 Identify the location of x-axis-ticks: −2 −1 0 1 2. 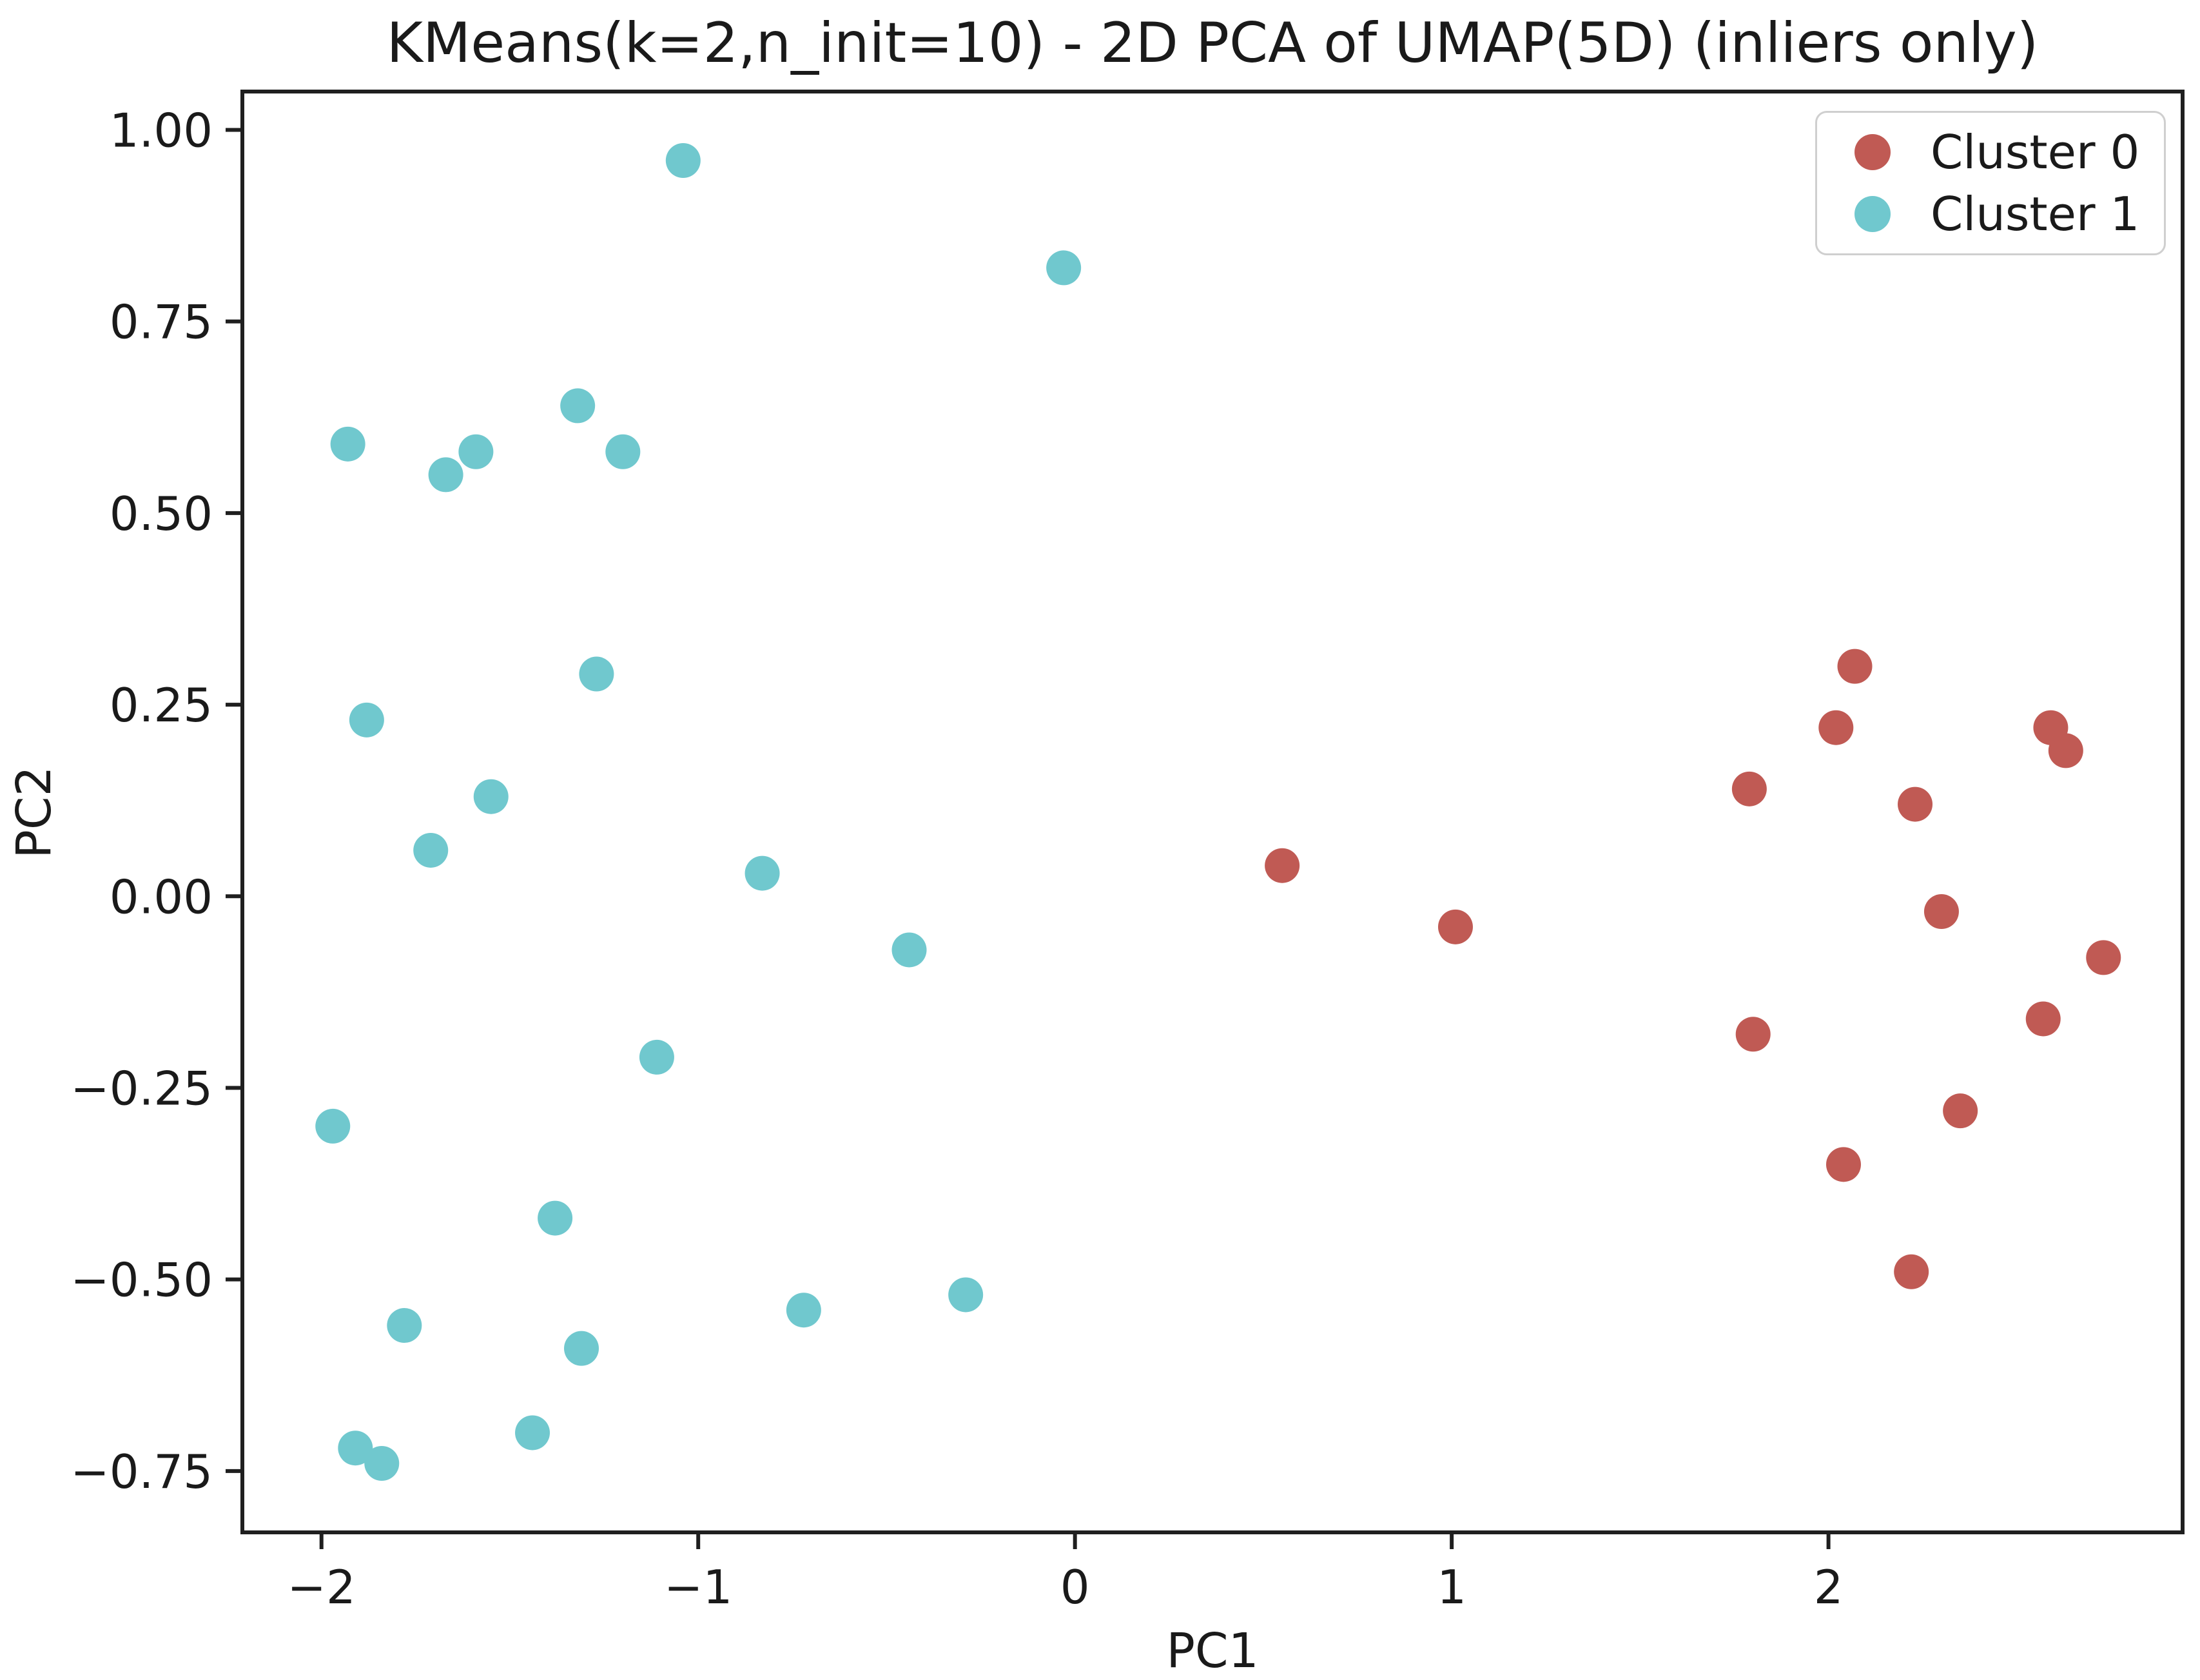
(1065, 1573).